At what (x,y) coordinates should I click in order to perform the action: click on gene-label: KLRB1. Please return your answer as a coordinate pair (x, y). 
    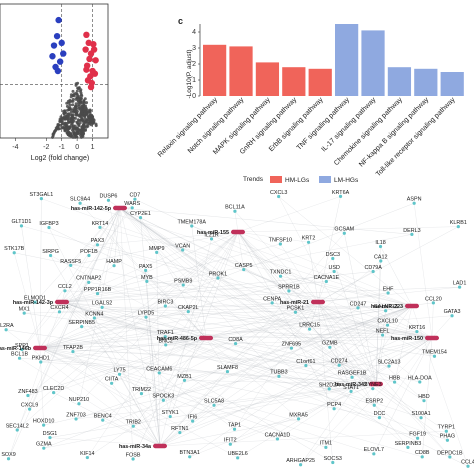
    Looking at the image, I should click on (458, 223).